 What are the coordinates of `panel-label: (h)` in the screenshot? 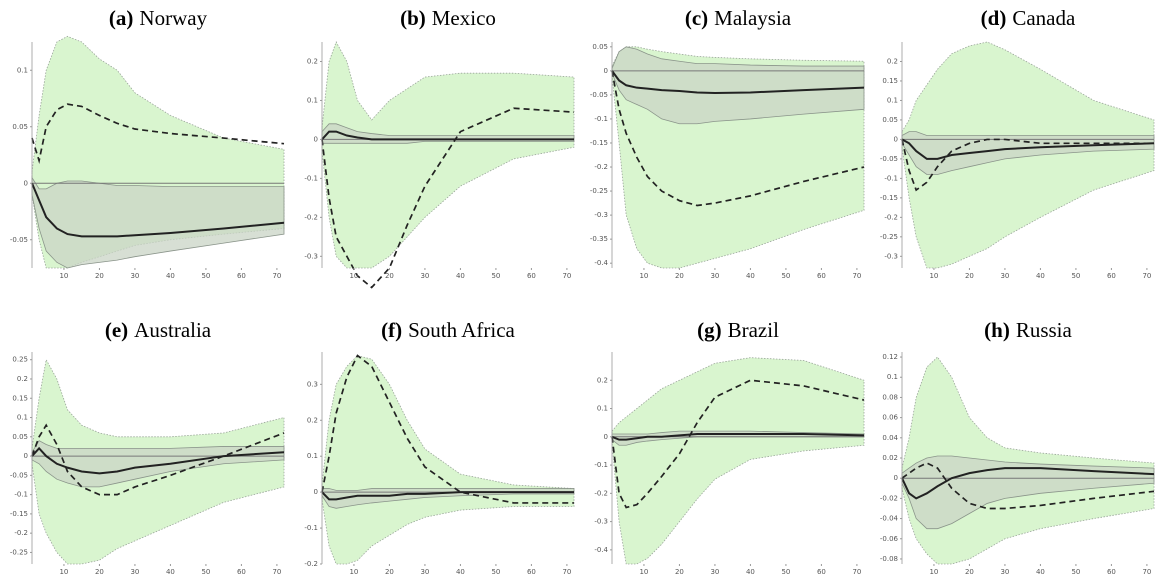 It's located at (997, 330).